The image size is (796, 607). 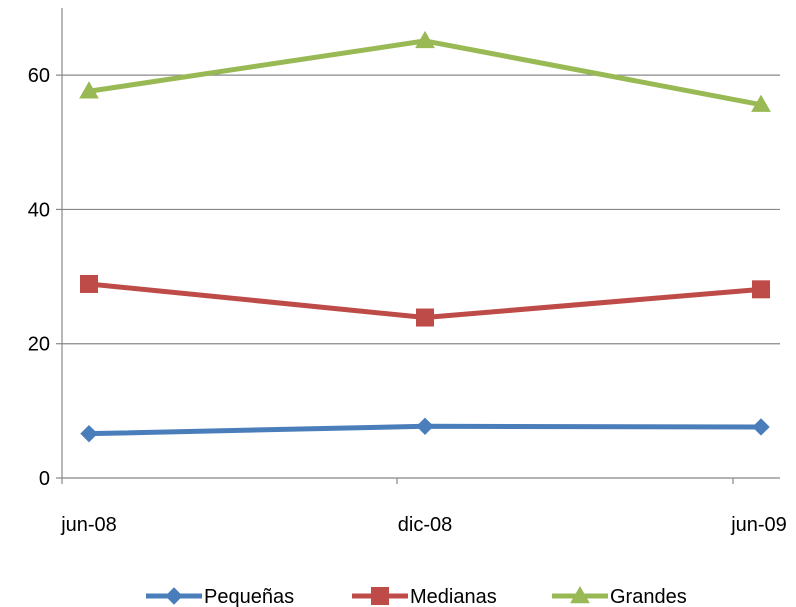 What do you see at coordinates (249, 596) in the screenshot?
I see `legend-label: Pequeñas` at bounding box center [249, 596].